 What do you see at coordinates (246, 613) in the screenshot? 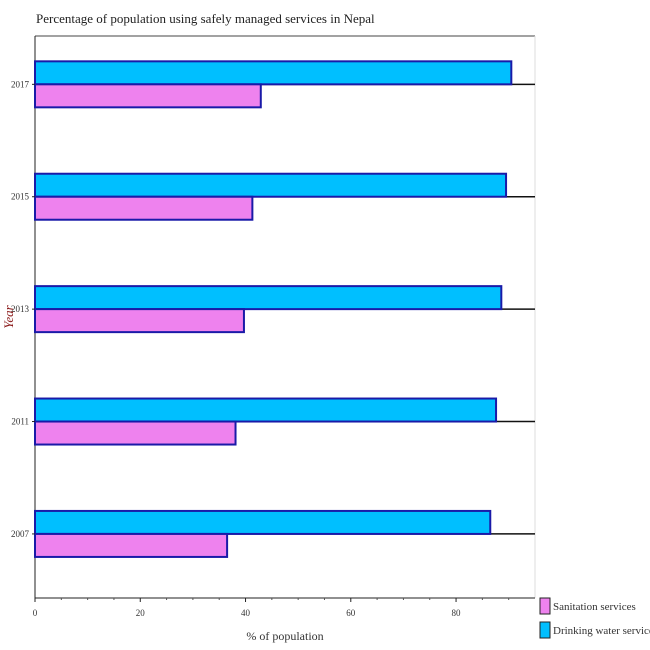
I see `x-tick-label-40: 40` at bounding box center [246, 613].